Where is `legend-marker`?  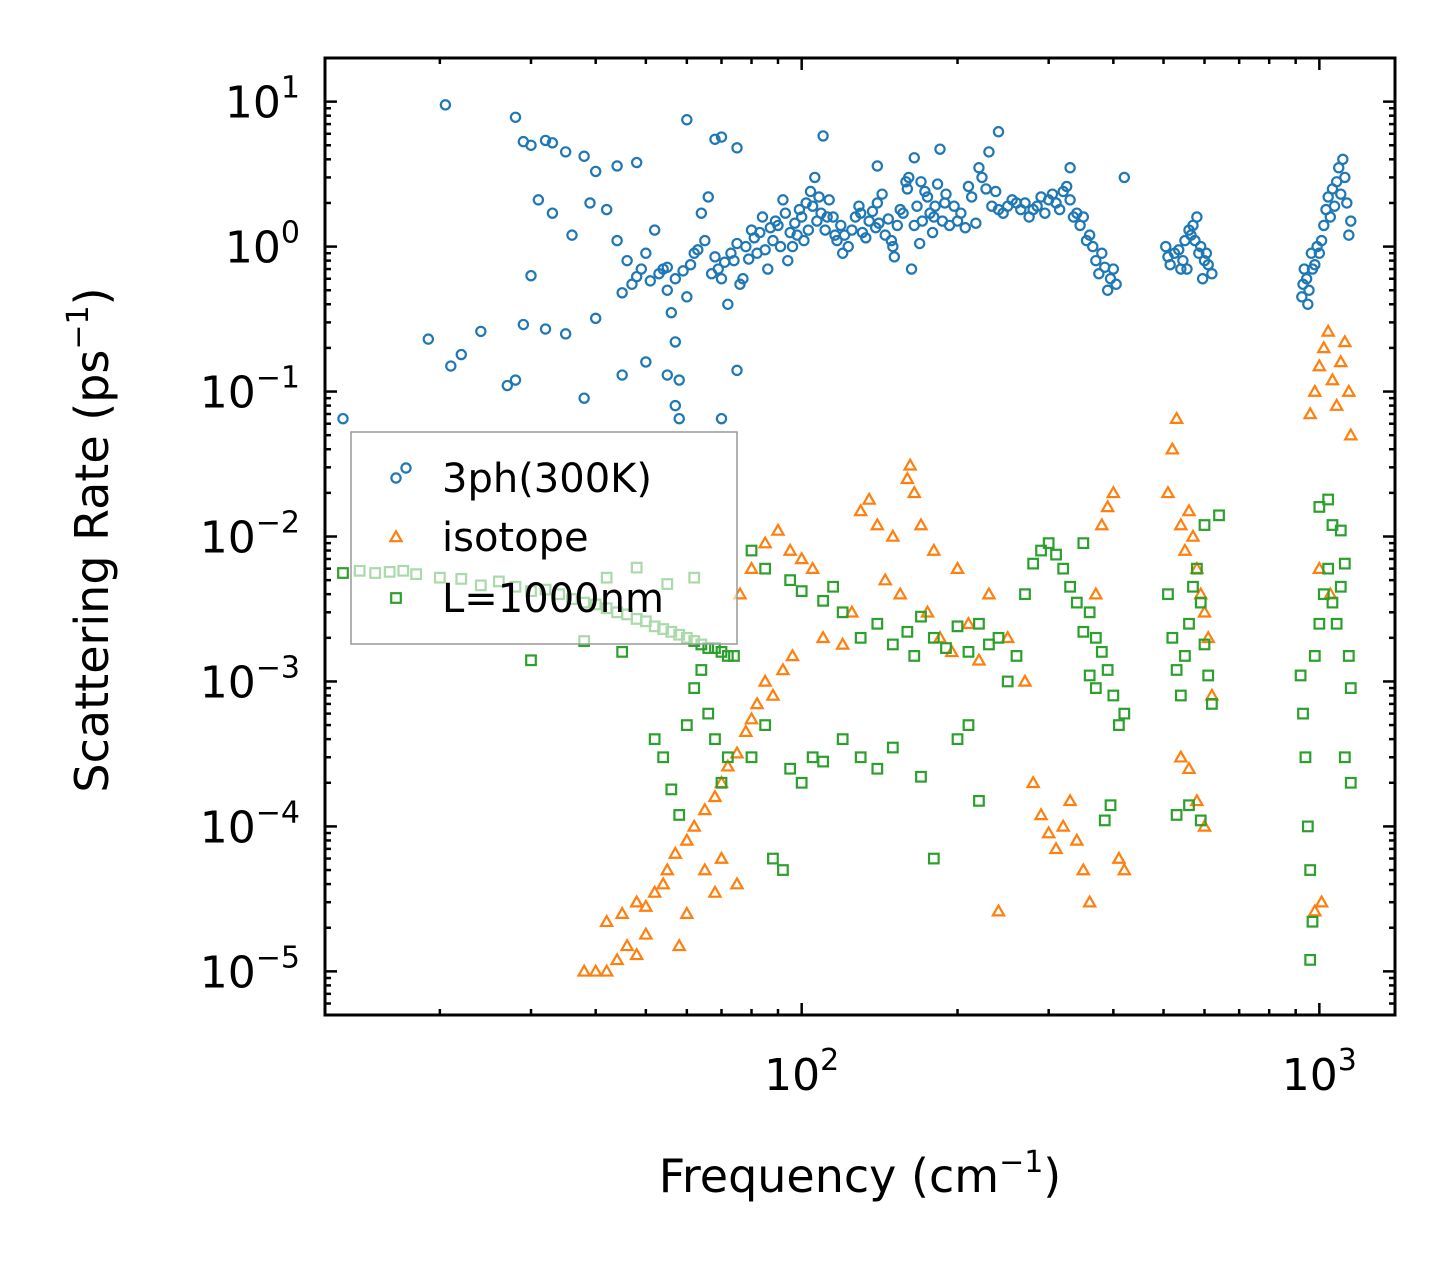
legend-marker is located at coordinates (396, 598).